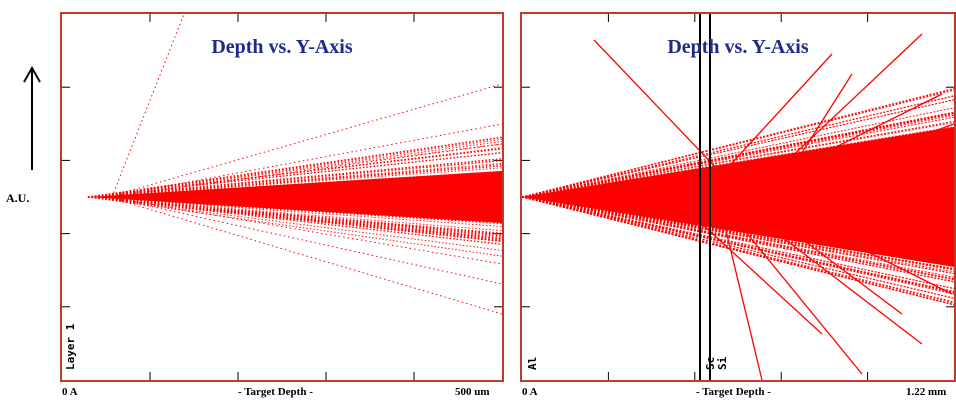 This screenshot has width=956, height=404. Describe the element at coordinates (738, 47) in the screenshot. I see `chart-title-right: Depth vs. Y-Axis` at that location.